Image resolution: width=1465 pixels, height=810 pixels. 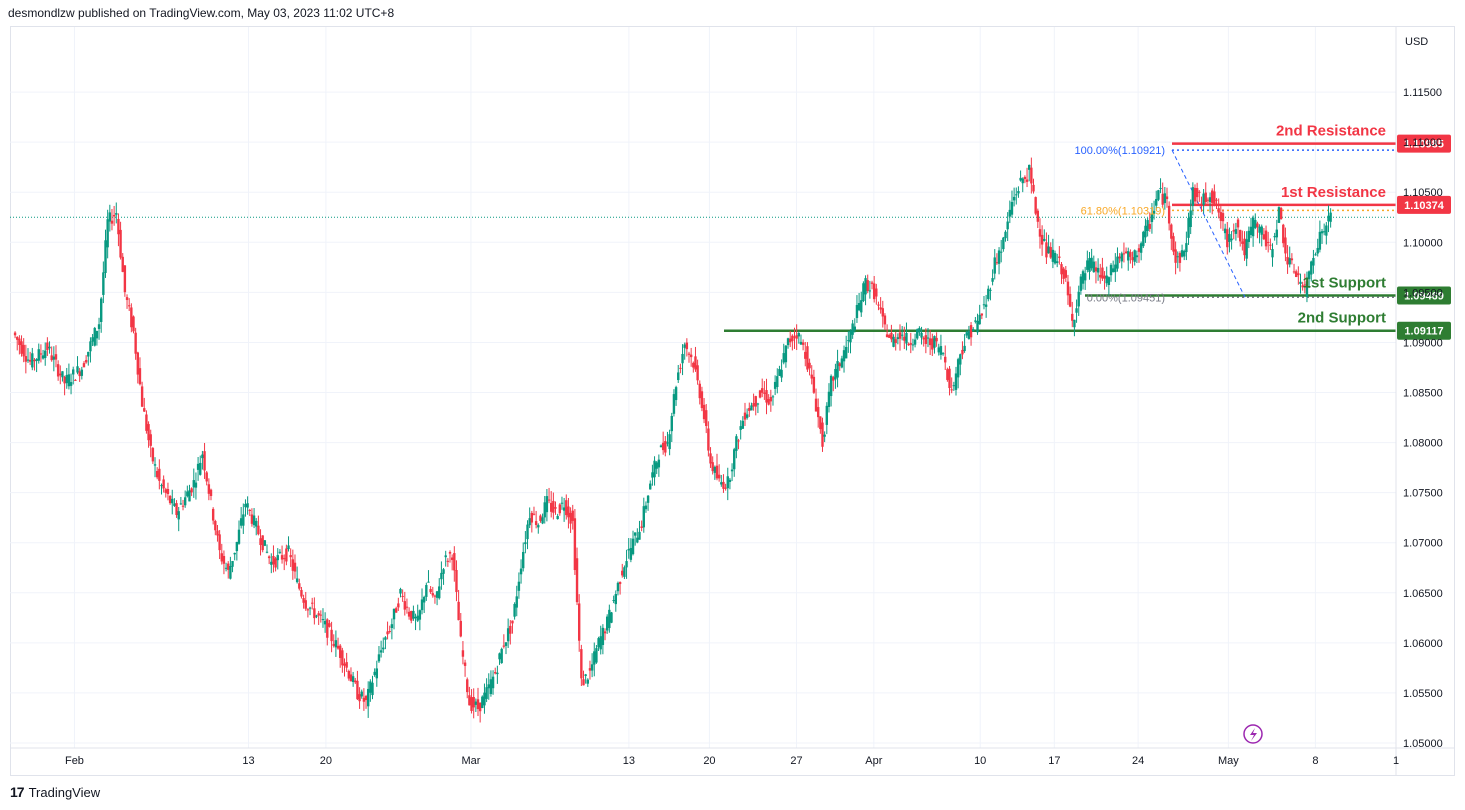 What do you see at coordinates (1422, 93) in the screenshot?
I see `y-tick-label: 1.11500` at bounding box center [1422, 93].